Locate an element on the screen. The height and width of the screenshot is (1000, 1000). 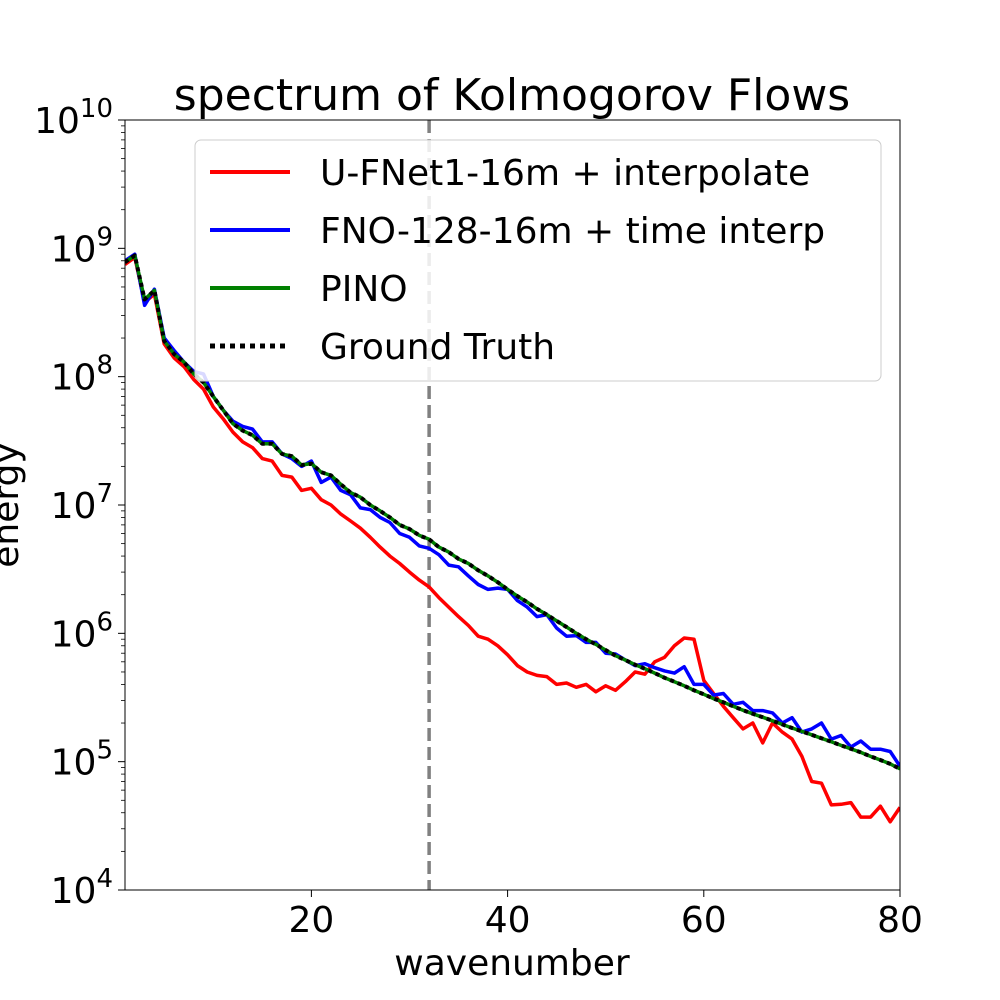
y-tick-label: 10⁸ is located at coordinates (82, 375).